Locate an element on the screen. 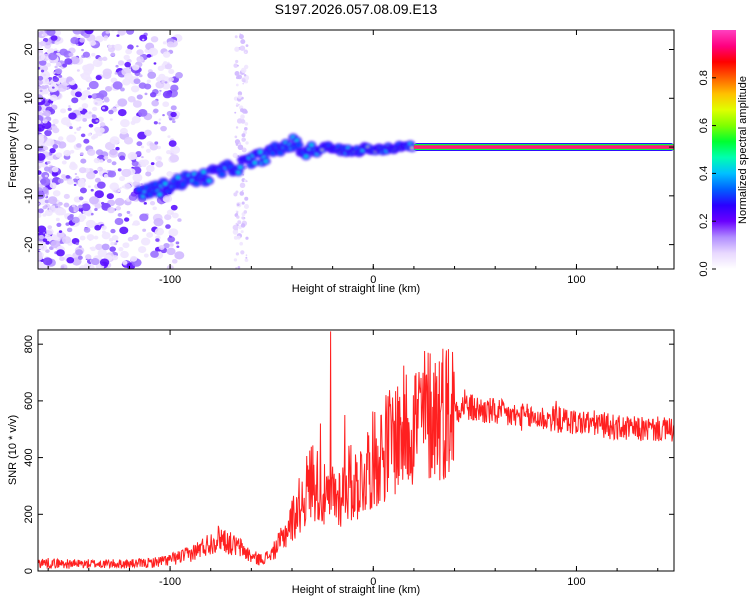 The height and width of the screenshot is (600, 750). ridge-mid is located at coordinates (221, 174).